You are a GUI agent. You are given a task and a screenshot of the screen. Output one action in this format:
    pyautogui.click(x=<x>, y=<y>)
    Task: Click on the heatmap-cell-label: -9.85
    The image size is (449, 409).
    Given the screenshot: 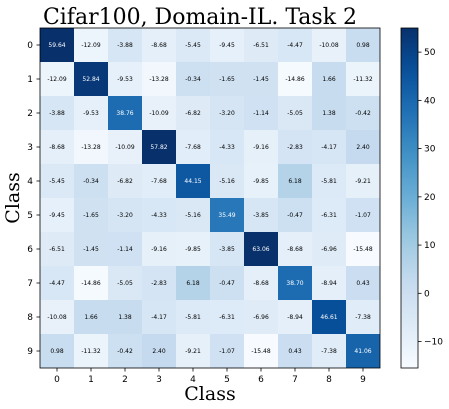 What is the action you would take?
    pyautogui.click(x=193, y=249)
    